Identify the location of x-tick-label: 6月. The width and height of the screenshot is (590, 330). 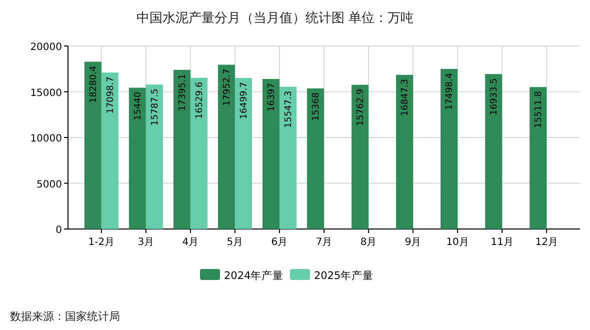
(279, 242).